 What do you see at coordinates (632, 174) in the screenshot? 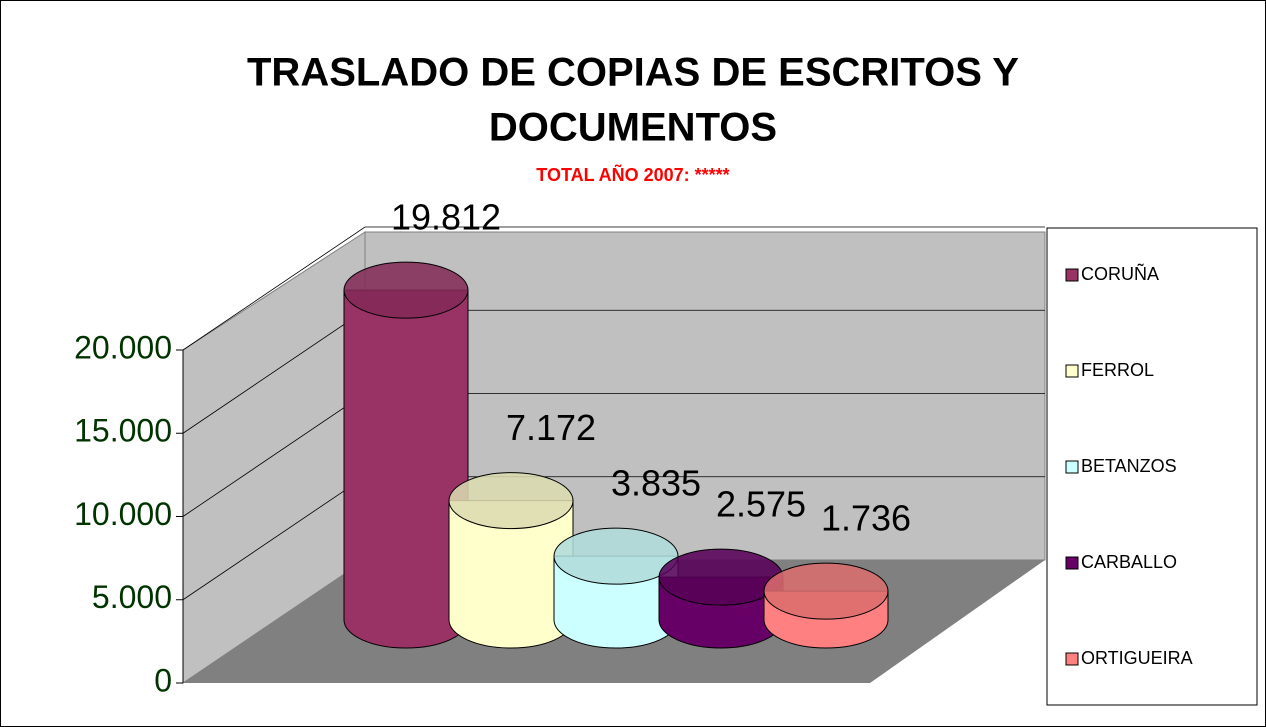
I see `chart-subtitle: TOTAL AÑO 2007: *****` at bounding box center [632, 174].